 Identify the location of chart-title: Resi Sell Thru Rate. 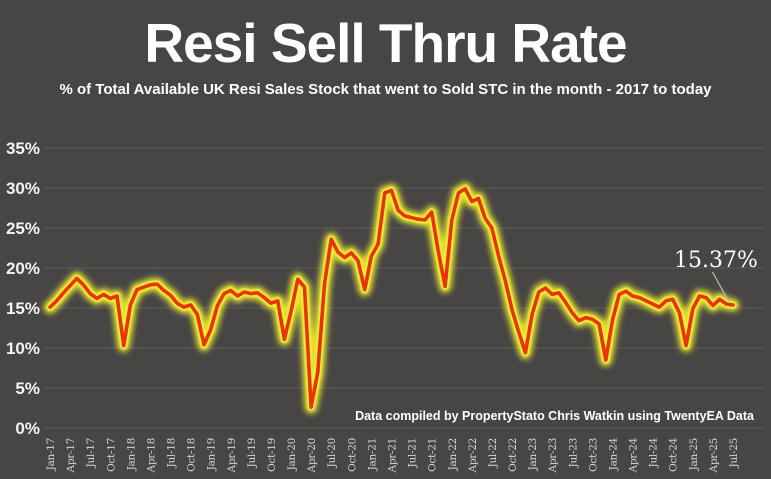
(385, 43).